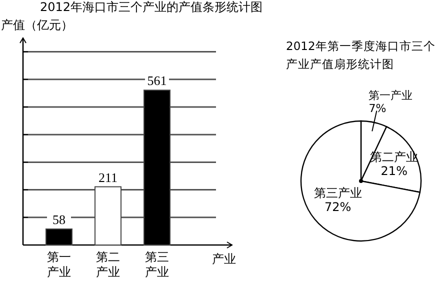 This screenshot has width=441, height=282. Describe the element at coordinates (108, 177) in the screenshot. I see `data-label: 211` at that location.